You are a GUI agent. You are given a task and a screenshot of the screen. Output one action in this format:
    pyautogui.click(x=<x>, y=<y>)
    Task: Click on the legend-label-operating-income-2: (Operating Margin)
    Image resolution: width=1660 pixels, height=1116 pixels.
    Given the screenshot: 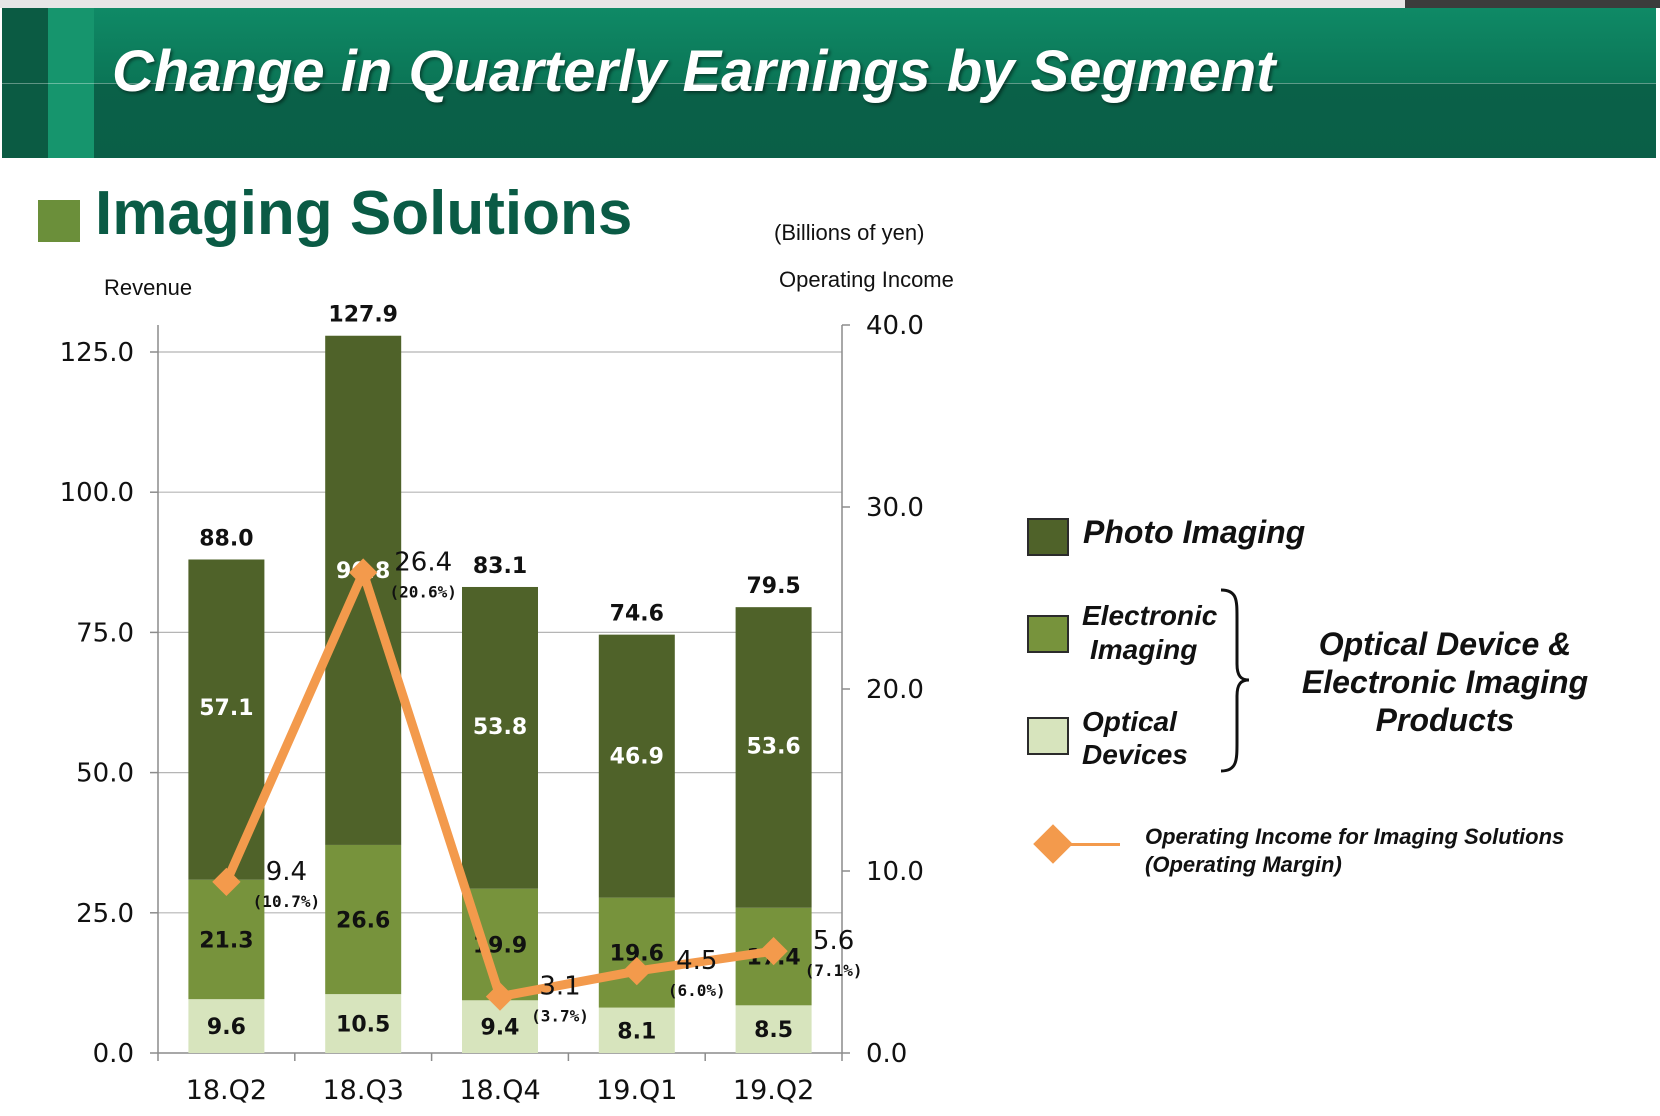 What is the action you would take?
    pyautogui.click(x=1243, y=864)
    